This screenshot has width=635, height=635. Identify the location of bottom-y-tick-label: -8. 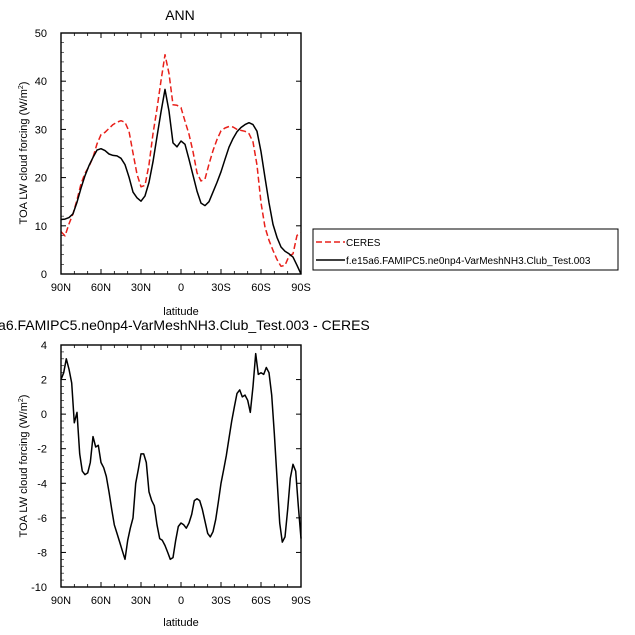
(42, 553).